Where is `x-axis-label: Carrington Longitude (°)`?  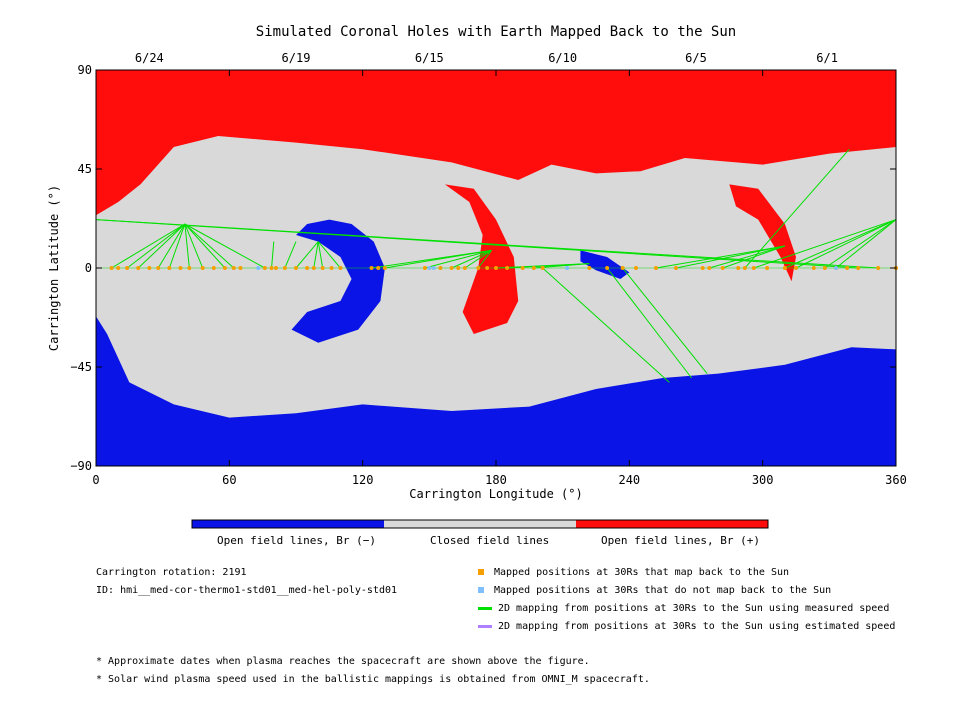 x-axis-label: Carrington Longitude (°) is located at coordinates (495, 494).